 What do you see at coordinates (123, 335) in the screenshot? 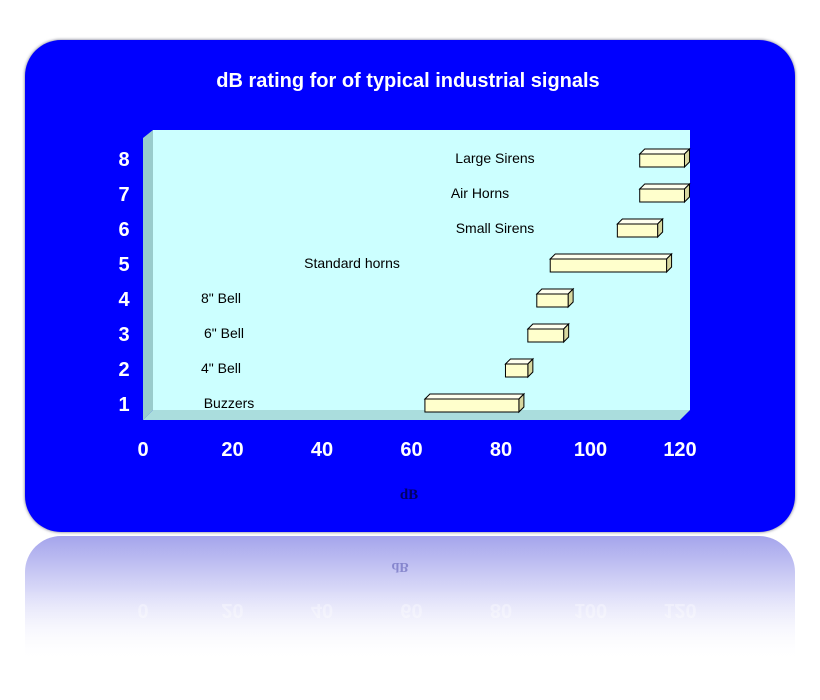
I see `y-tick-label: 3` at bounding box center [123, 335].